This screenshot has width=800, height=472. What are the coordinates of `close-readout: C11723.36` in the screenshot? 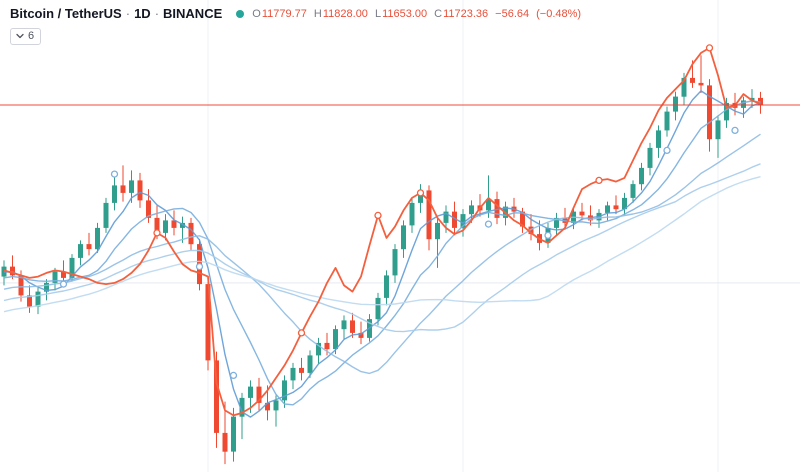 It's located at (461, 14).